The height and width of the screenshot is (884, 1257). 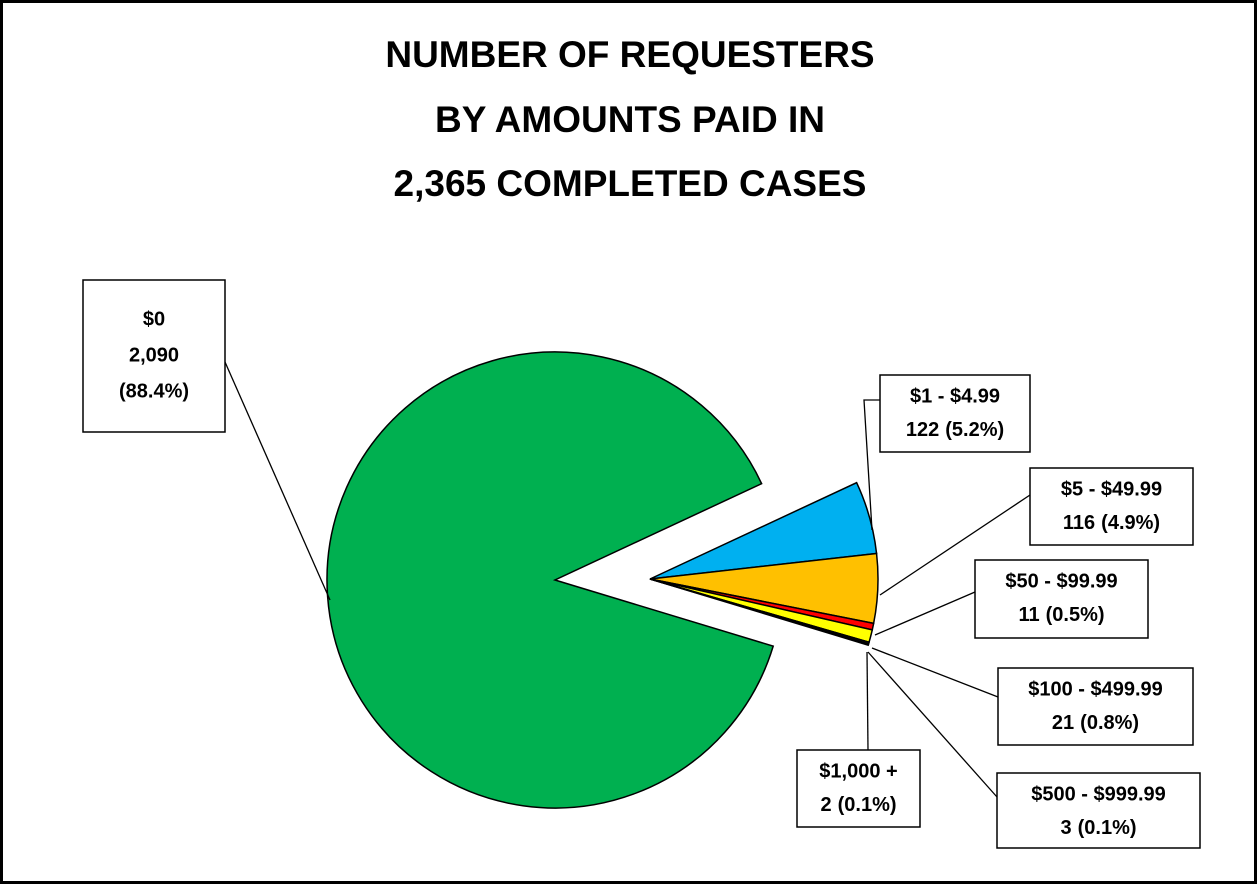 What do you see at coordinates (974, 430) in the screenshot?
I see `percent-label: (5.2%)` at bounding box center [974, 430].